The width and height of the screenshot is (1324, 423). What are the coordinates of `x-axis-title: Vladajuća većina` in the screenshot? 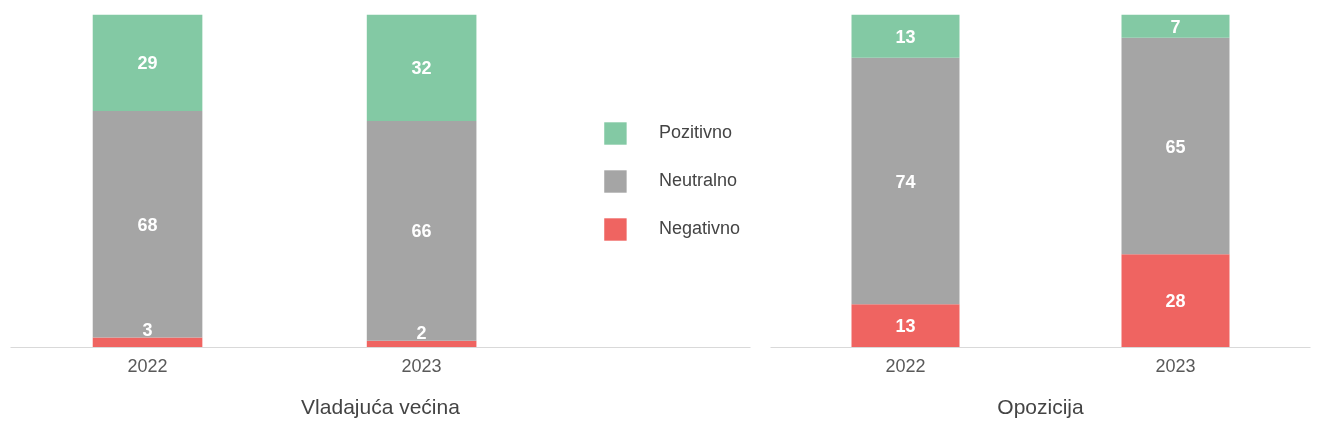 It's located at (381, 406).